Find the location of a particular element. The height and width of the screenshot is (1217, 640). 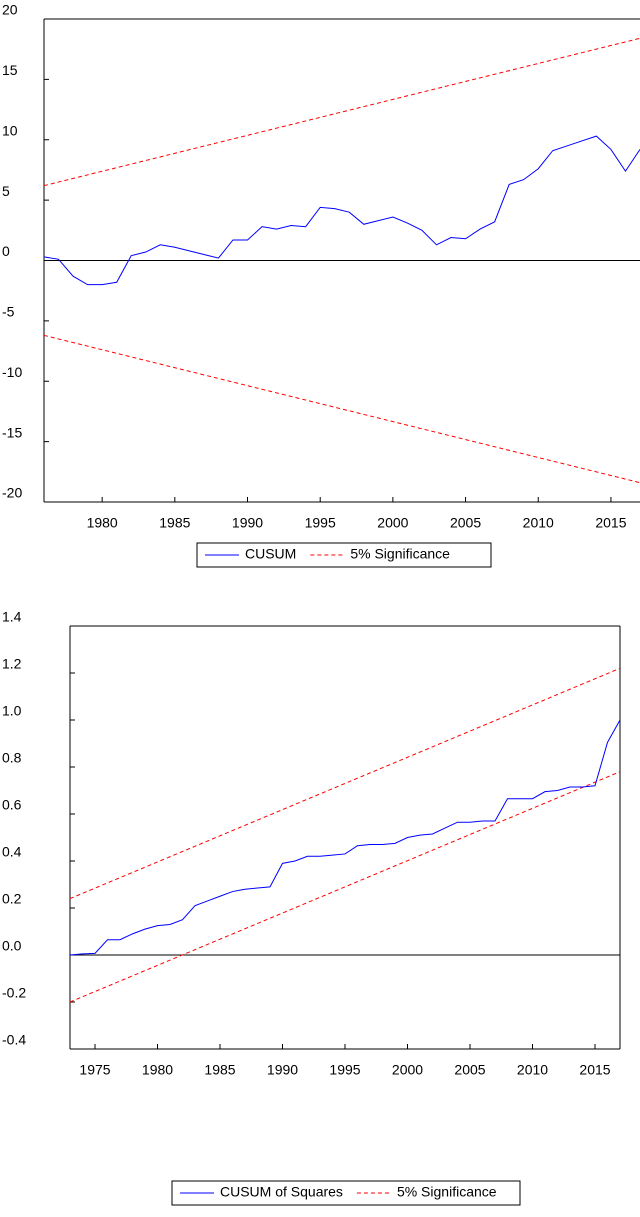

y-tick-label: 0.2 is located at coordinates (12, 899).